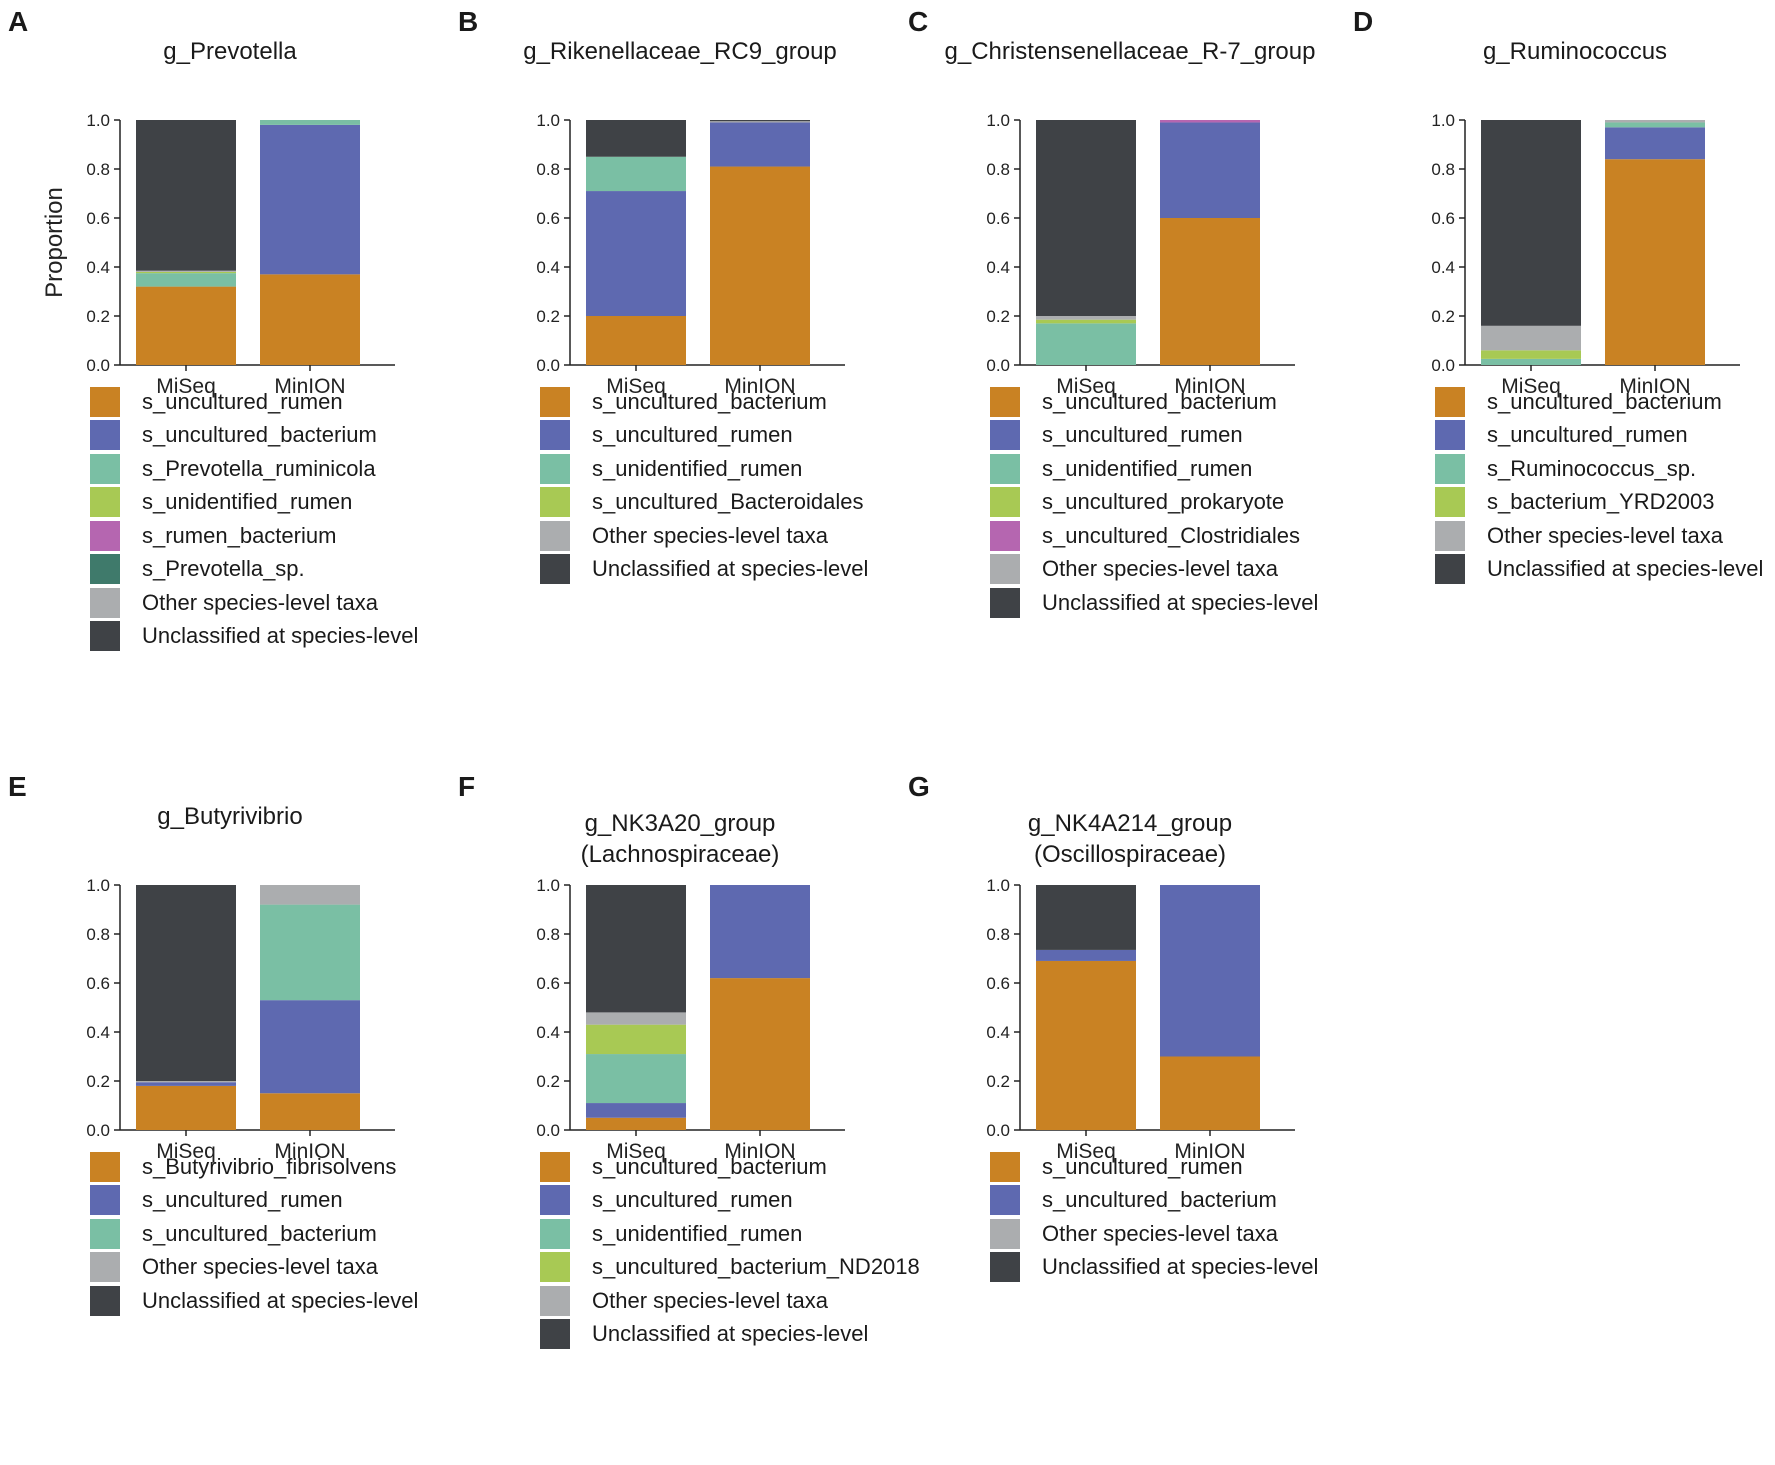 The height and width of the screenshot is (1465, 1775). Describe the element at coordinates (548, 983) in the screenshot. I see `y-tick-label: 0.6` at that location.